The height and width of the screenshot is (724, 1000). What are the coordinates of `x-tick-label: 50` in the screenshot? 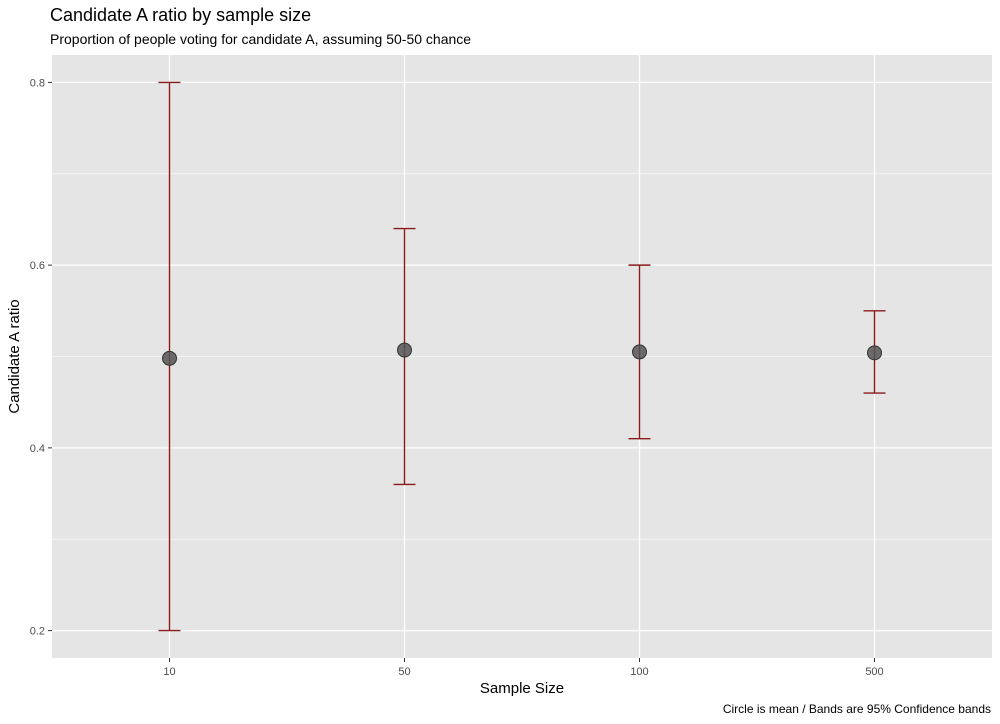 It's located at (404, 672).